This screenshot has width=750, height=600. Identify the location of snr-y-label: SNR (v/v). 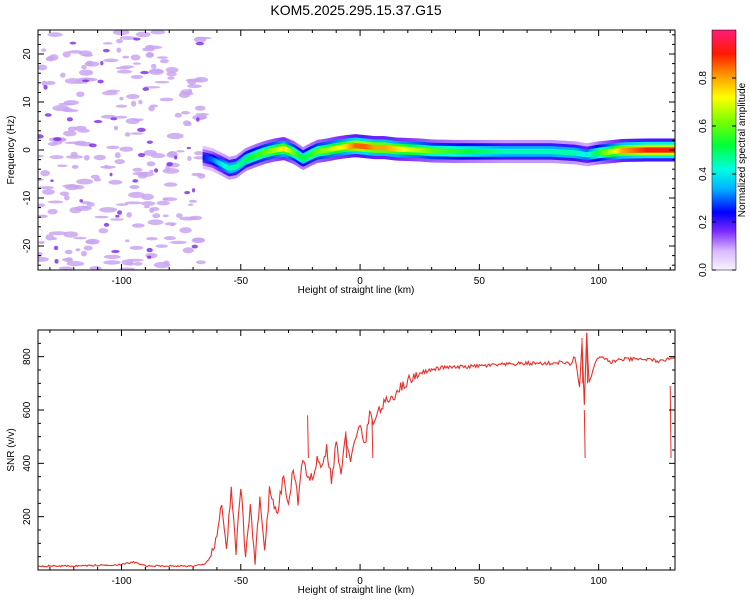
(11, 449).